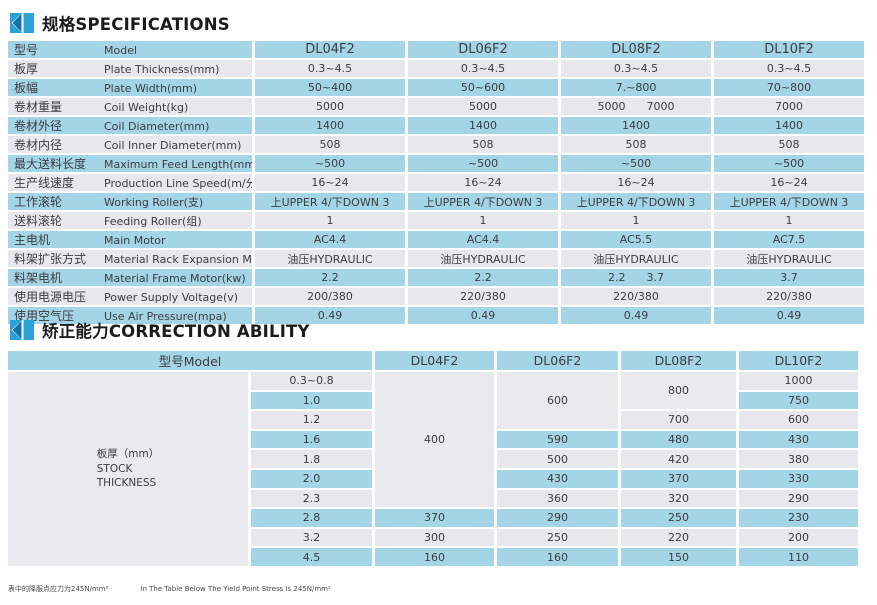 The width and height of the screenshot is (877, 605). I want to click on correction-header-label: 型号Model, so click(190, 360).